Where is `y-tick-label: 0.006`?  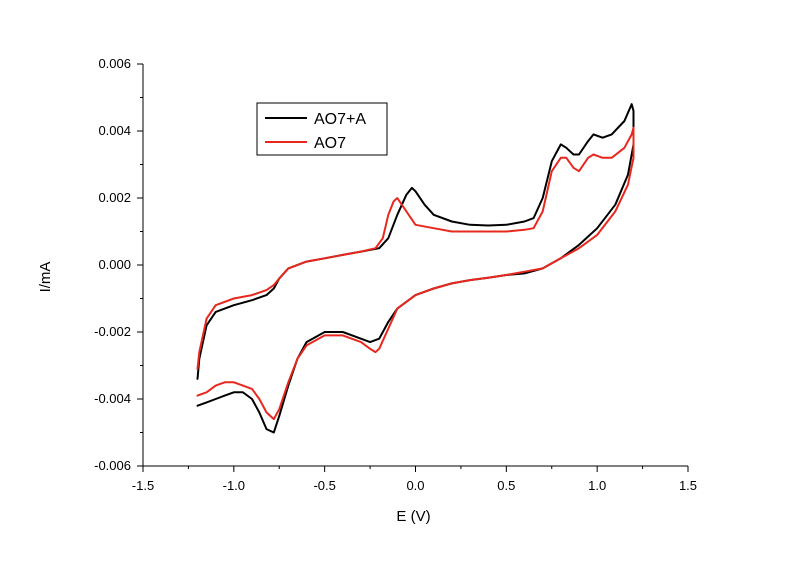
y-tick-label: 0.006 is located at coordinates (114, 63).